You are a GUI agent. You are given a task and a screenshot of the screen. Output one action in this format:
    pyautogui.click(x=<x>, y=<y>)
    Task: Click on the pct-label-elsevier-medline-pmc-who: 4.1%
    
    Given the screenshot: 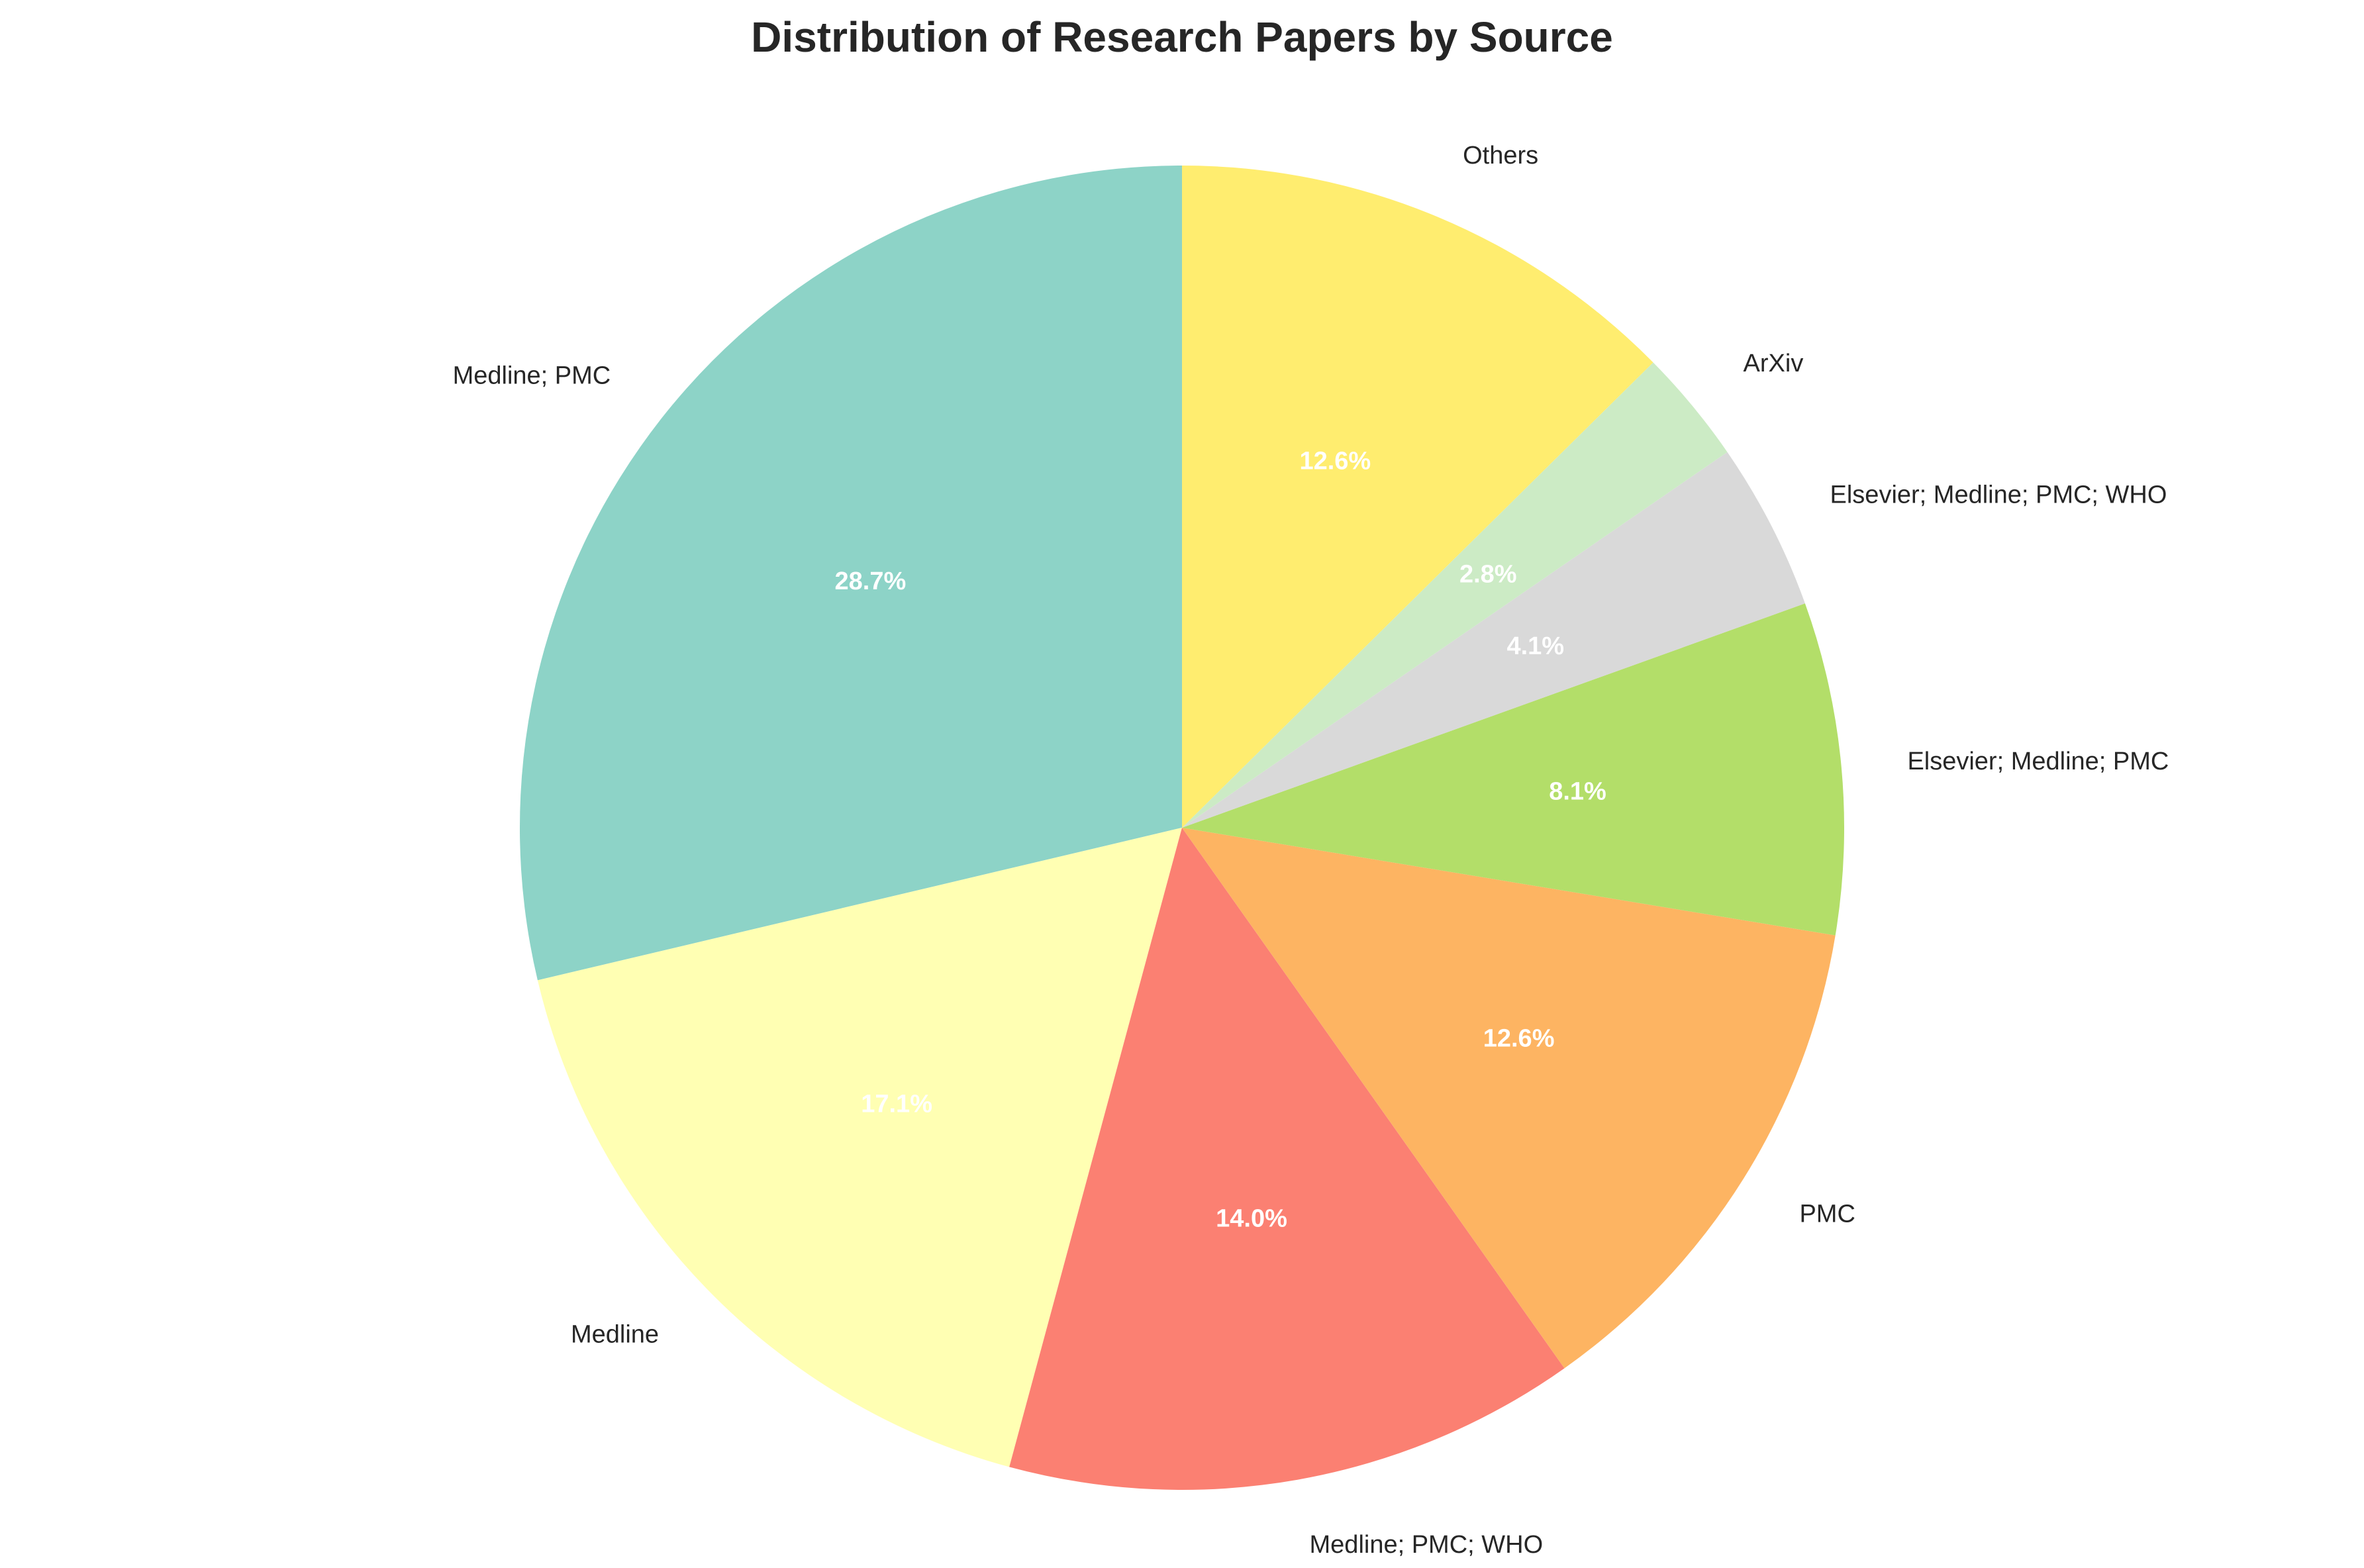 What is the action you would take?
    pyautogui.click(x=1535, y=646)
    